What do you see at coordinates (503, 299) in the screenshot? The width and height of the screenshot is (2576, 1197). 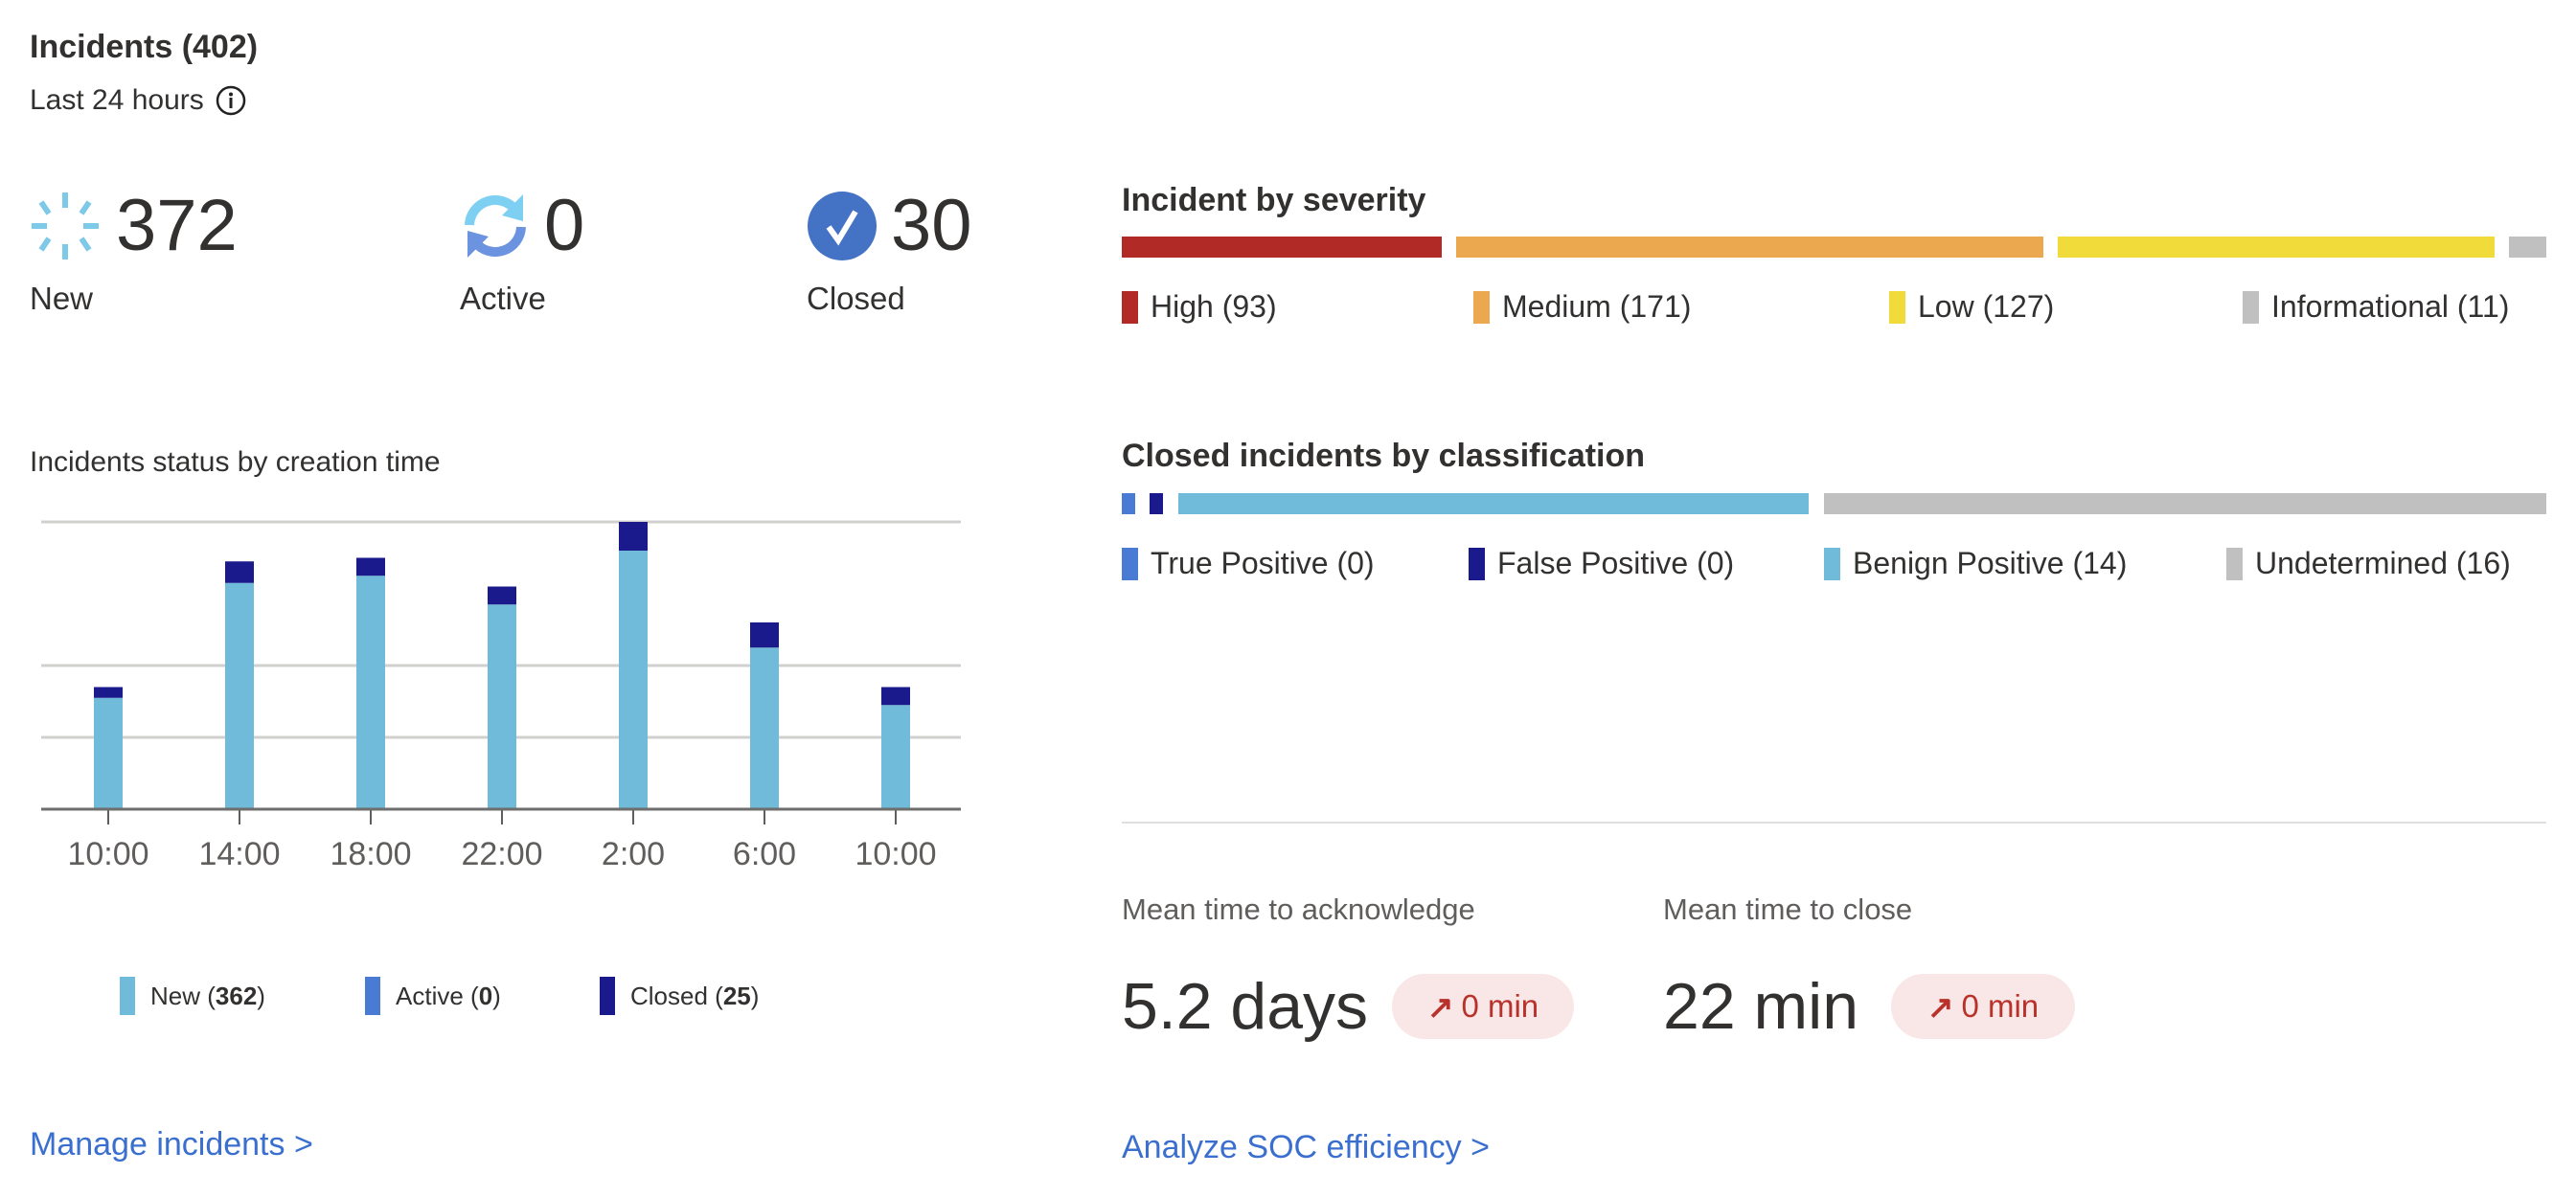 I see `stat-active-label: Active` at bounding box center [503, 299].